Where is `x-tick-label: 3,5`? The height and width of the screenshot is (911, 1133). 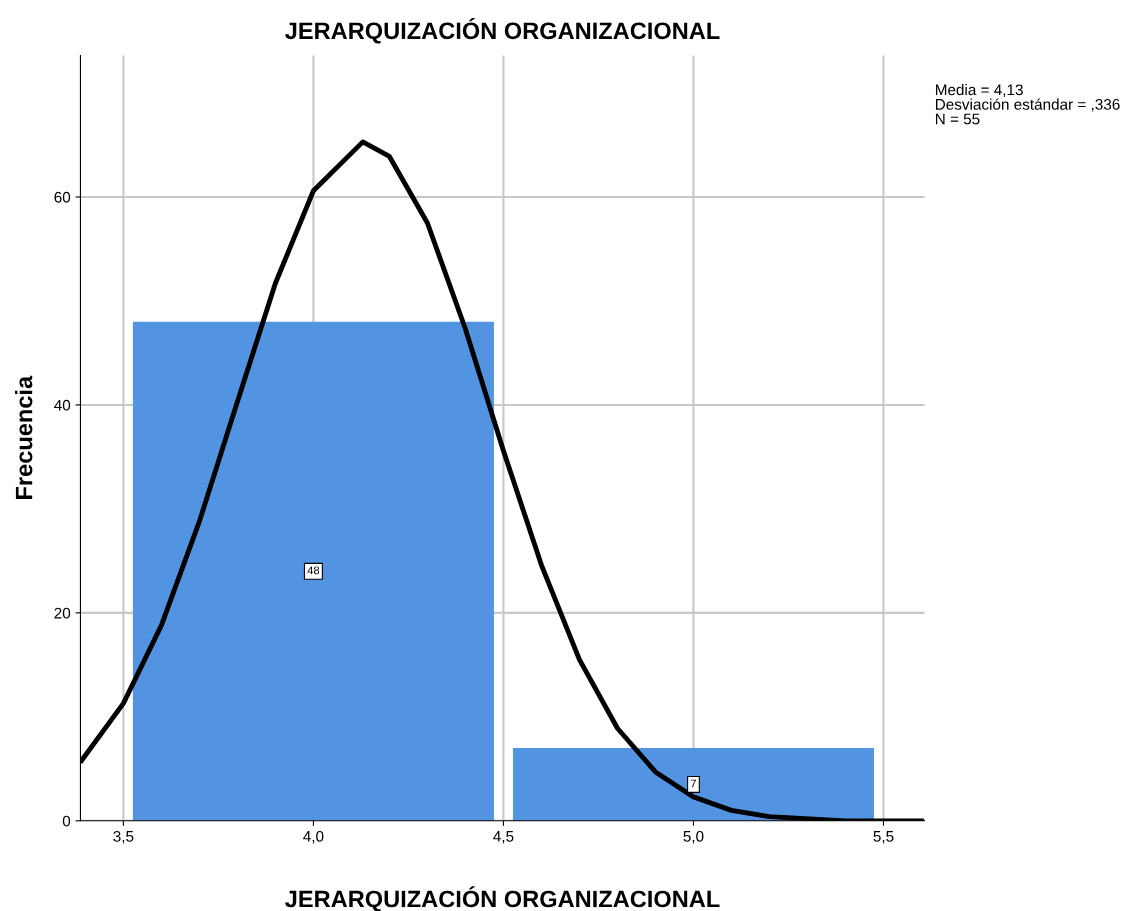 x-tick-label: 3,5 is located at coordinates (123, 837).